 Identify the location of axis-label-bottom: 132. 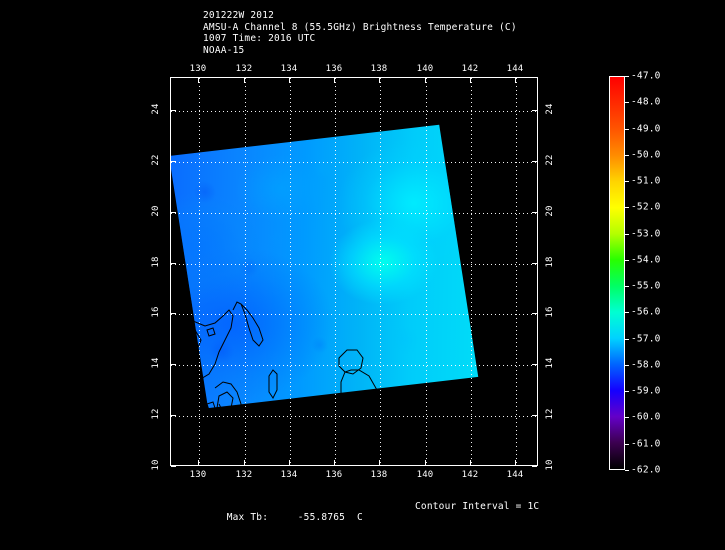
(244, 475).